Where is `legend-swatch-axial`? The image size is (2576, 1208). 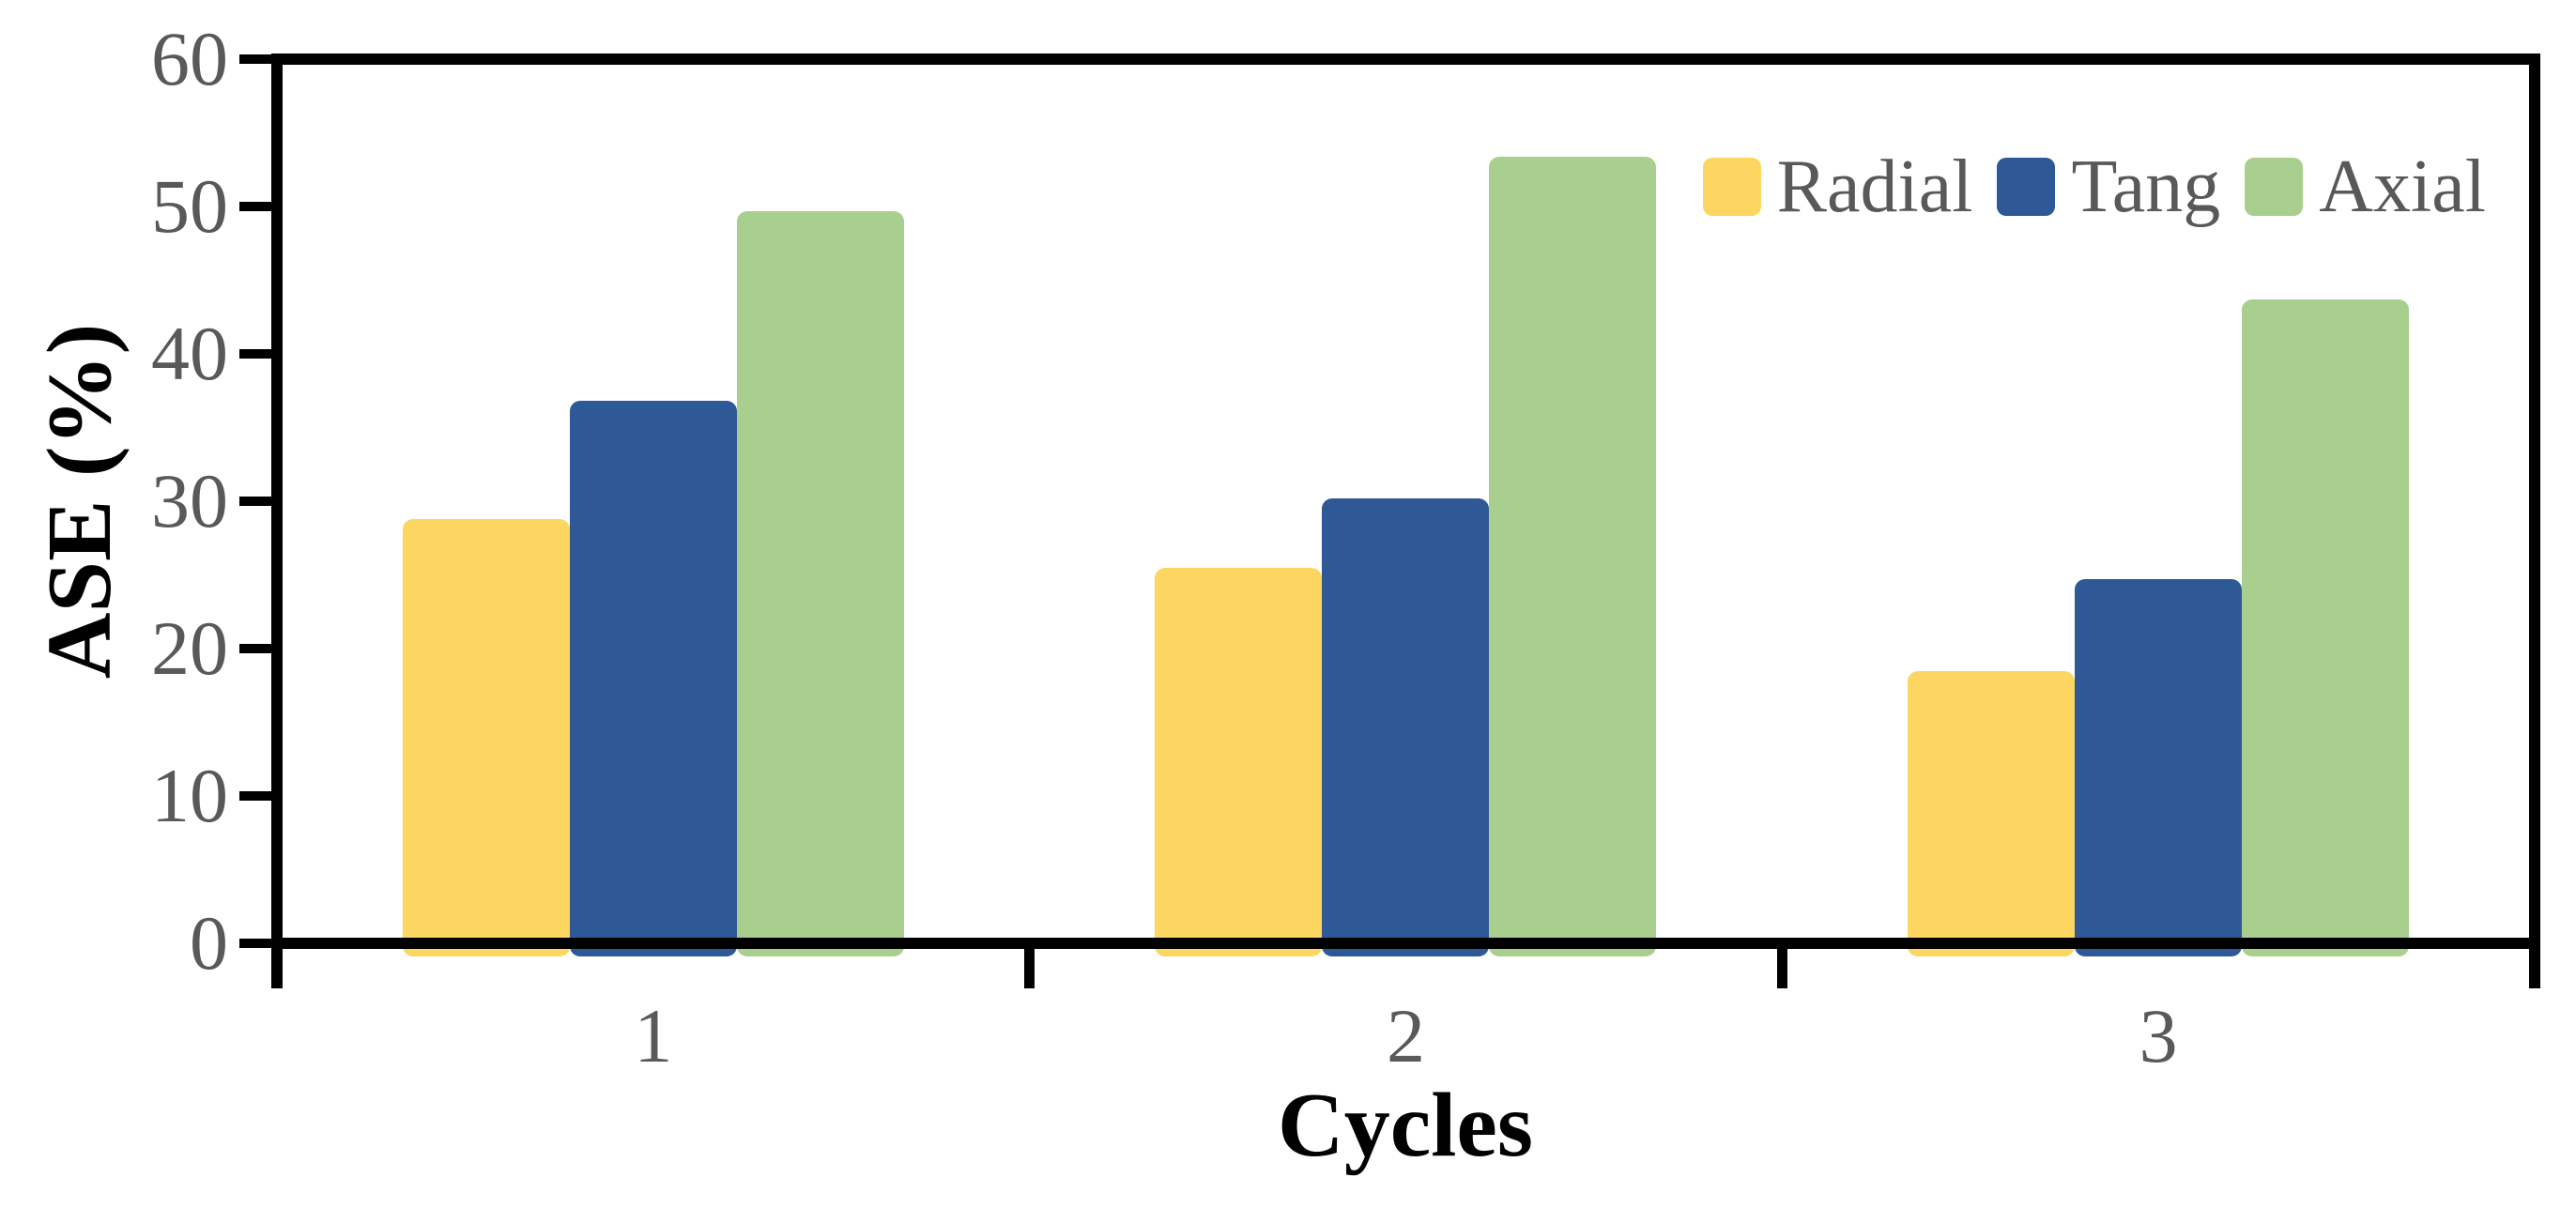
legend-swatch-axial is located at coordinates (2275, 187).